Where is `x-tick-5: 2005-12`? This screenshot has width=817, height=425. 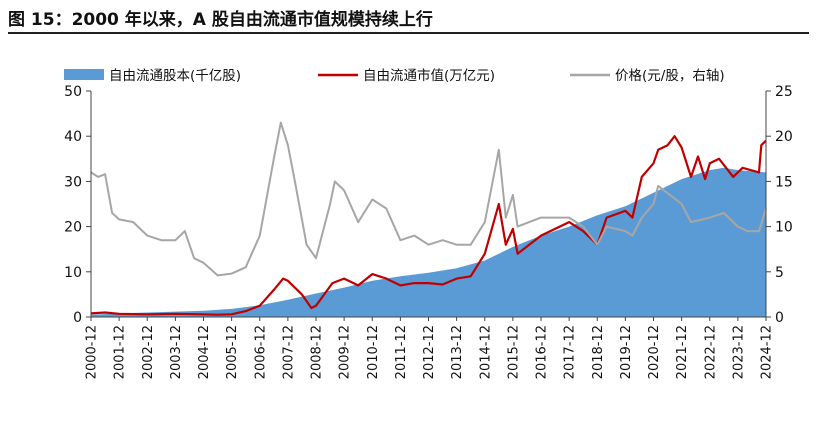 x-tick-5: 2005-12 is located at coordinates (232, 352).